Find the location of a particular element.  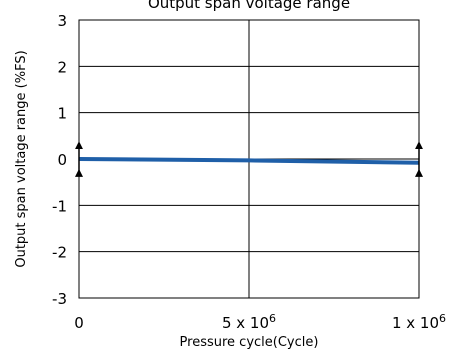

x-tick-labels: 0 5 x 106 1 x 106 is located at coordinates (260, 322).